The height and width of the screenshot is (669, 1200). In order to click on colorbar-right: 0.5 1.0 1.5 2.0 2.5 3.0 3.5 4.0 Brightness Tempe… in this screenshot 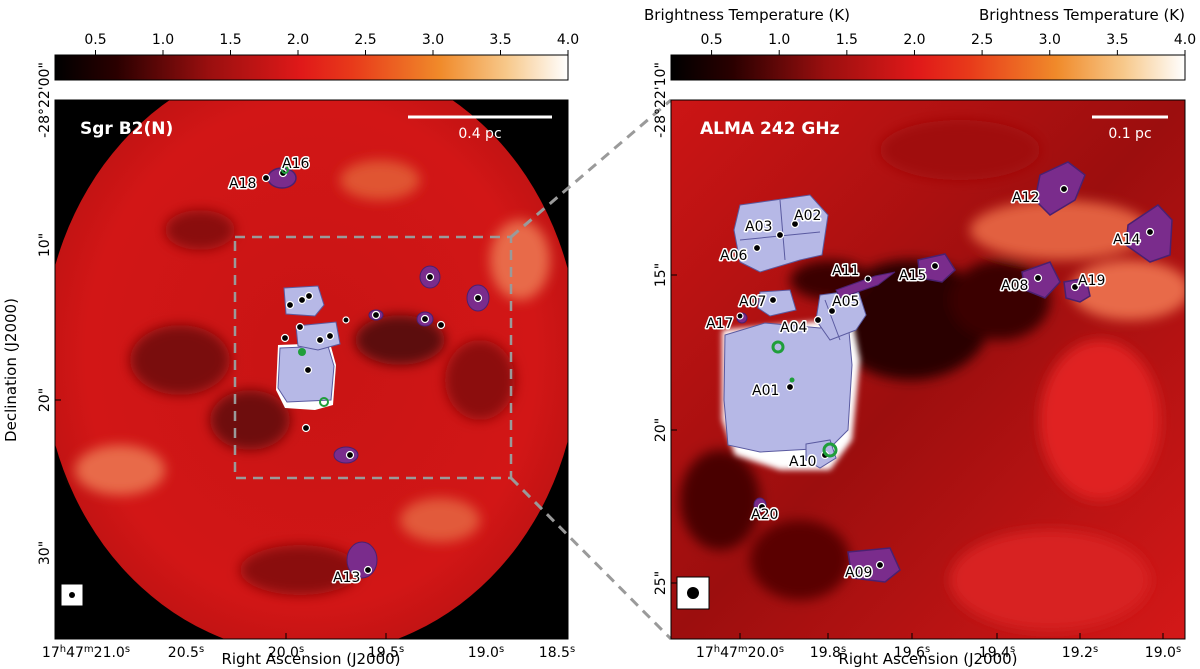, I will do `click(933, 43)`.